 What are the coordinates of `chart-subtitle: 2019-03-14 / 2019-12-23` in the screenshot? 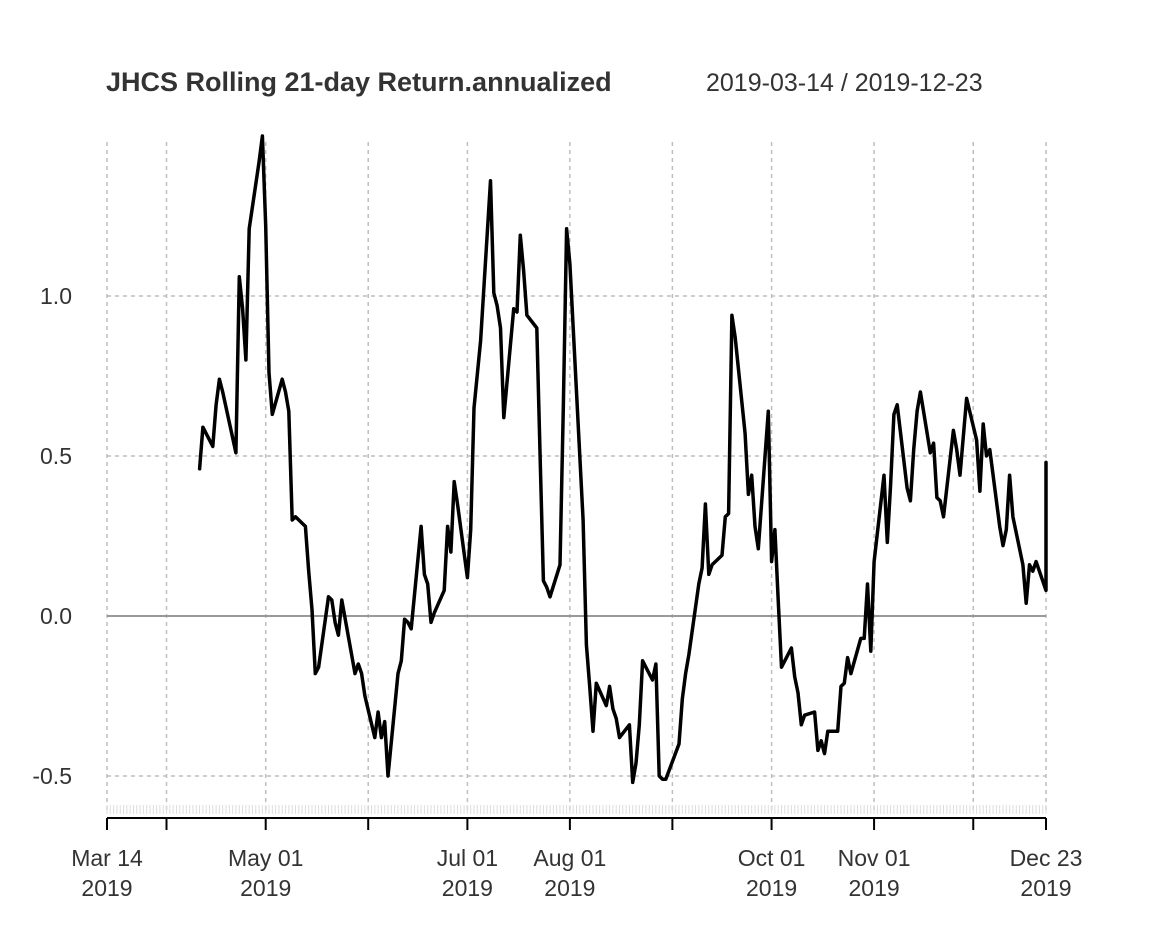 It's located at (844, 83).